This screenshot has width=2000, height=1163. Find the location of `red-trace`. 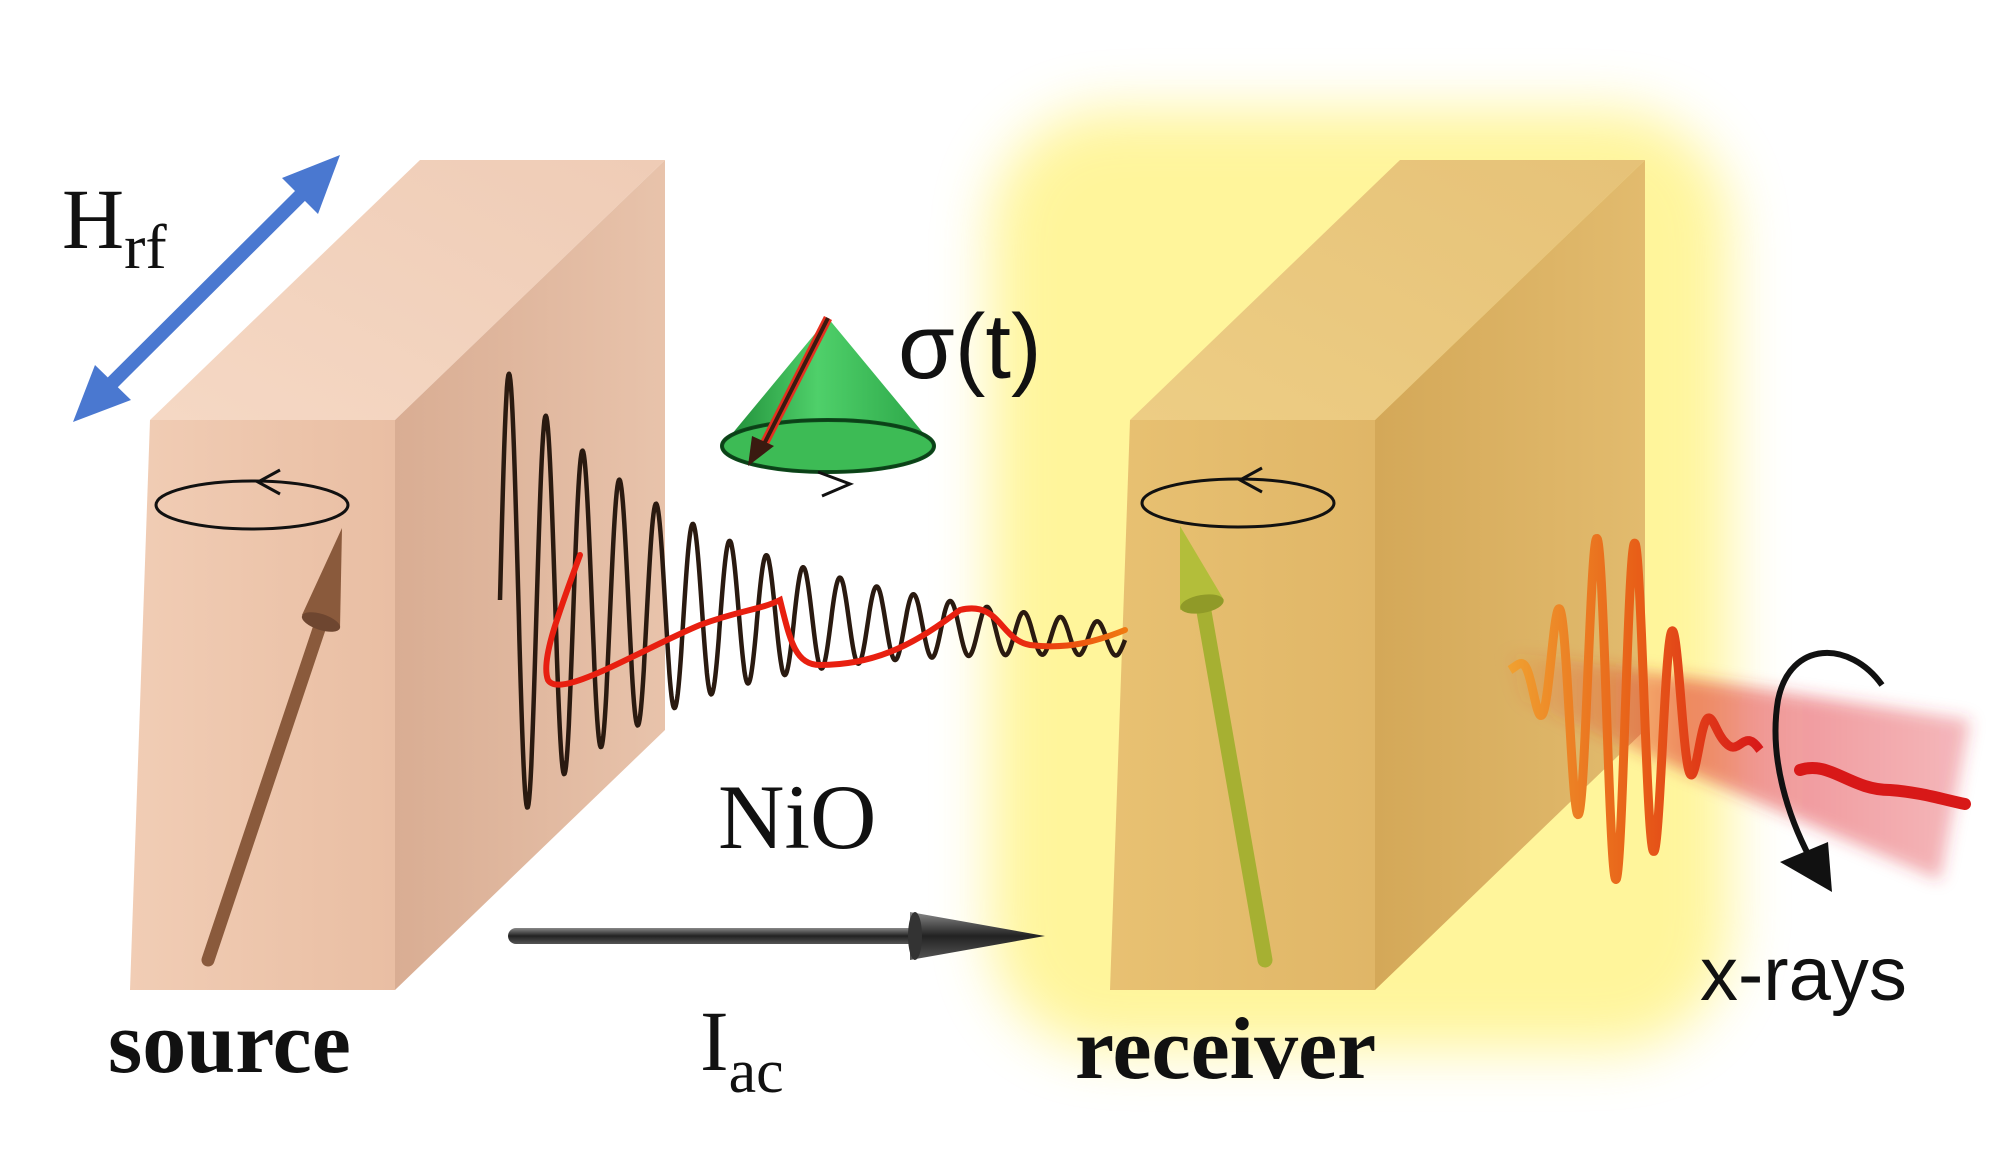

red-trace is located at coordinates (835, 620).